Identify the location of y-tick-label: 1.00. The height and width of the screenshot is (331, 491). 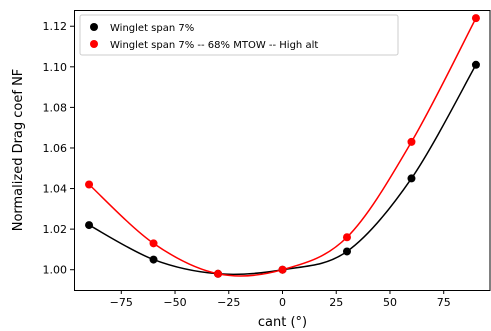
(55, 270).